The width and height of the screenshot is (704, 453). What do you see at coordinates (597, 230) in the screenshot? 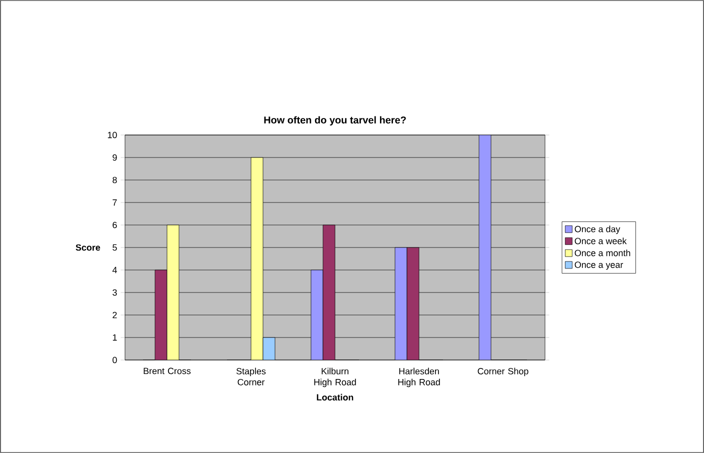
I see `legend-label: Once a day` at bounding box center [597, 230].